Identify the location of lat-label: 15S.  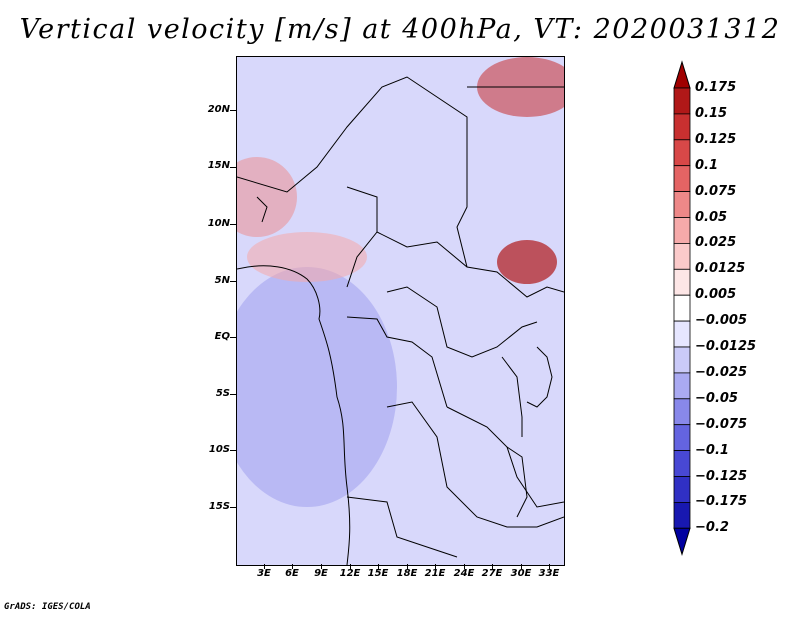
(219, 506).